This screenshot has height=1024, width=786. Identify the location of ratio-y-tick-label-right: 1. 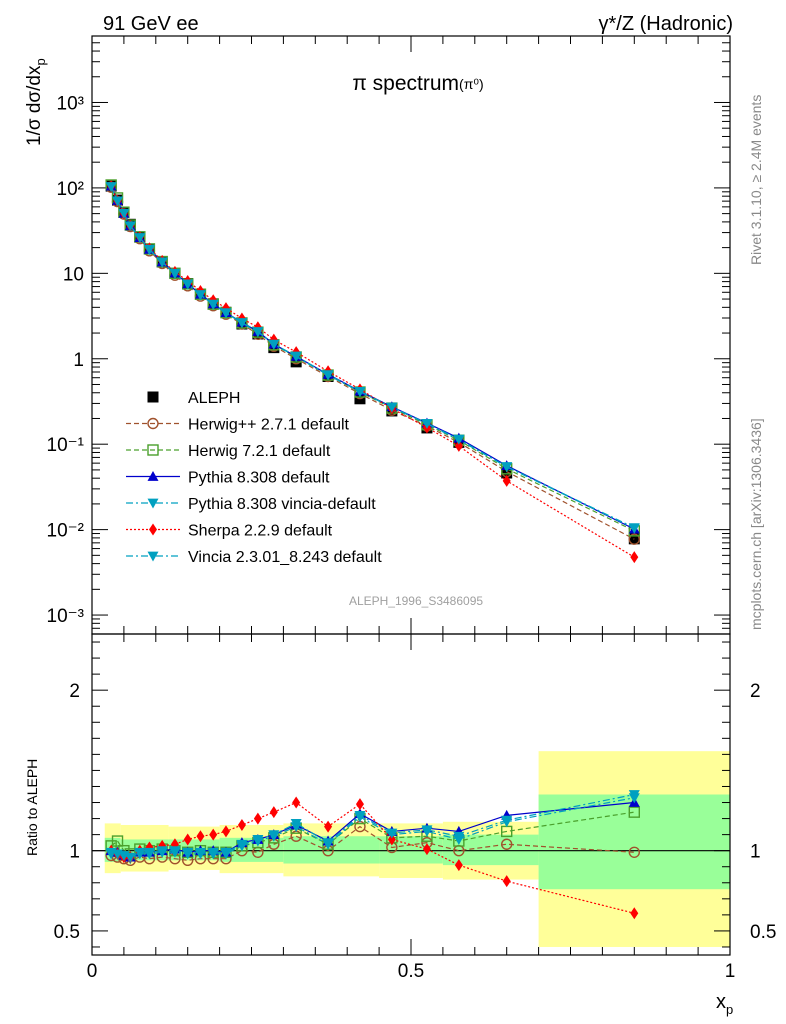
(755, 852).